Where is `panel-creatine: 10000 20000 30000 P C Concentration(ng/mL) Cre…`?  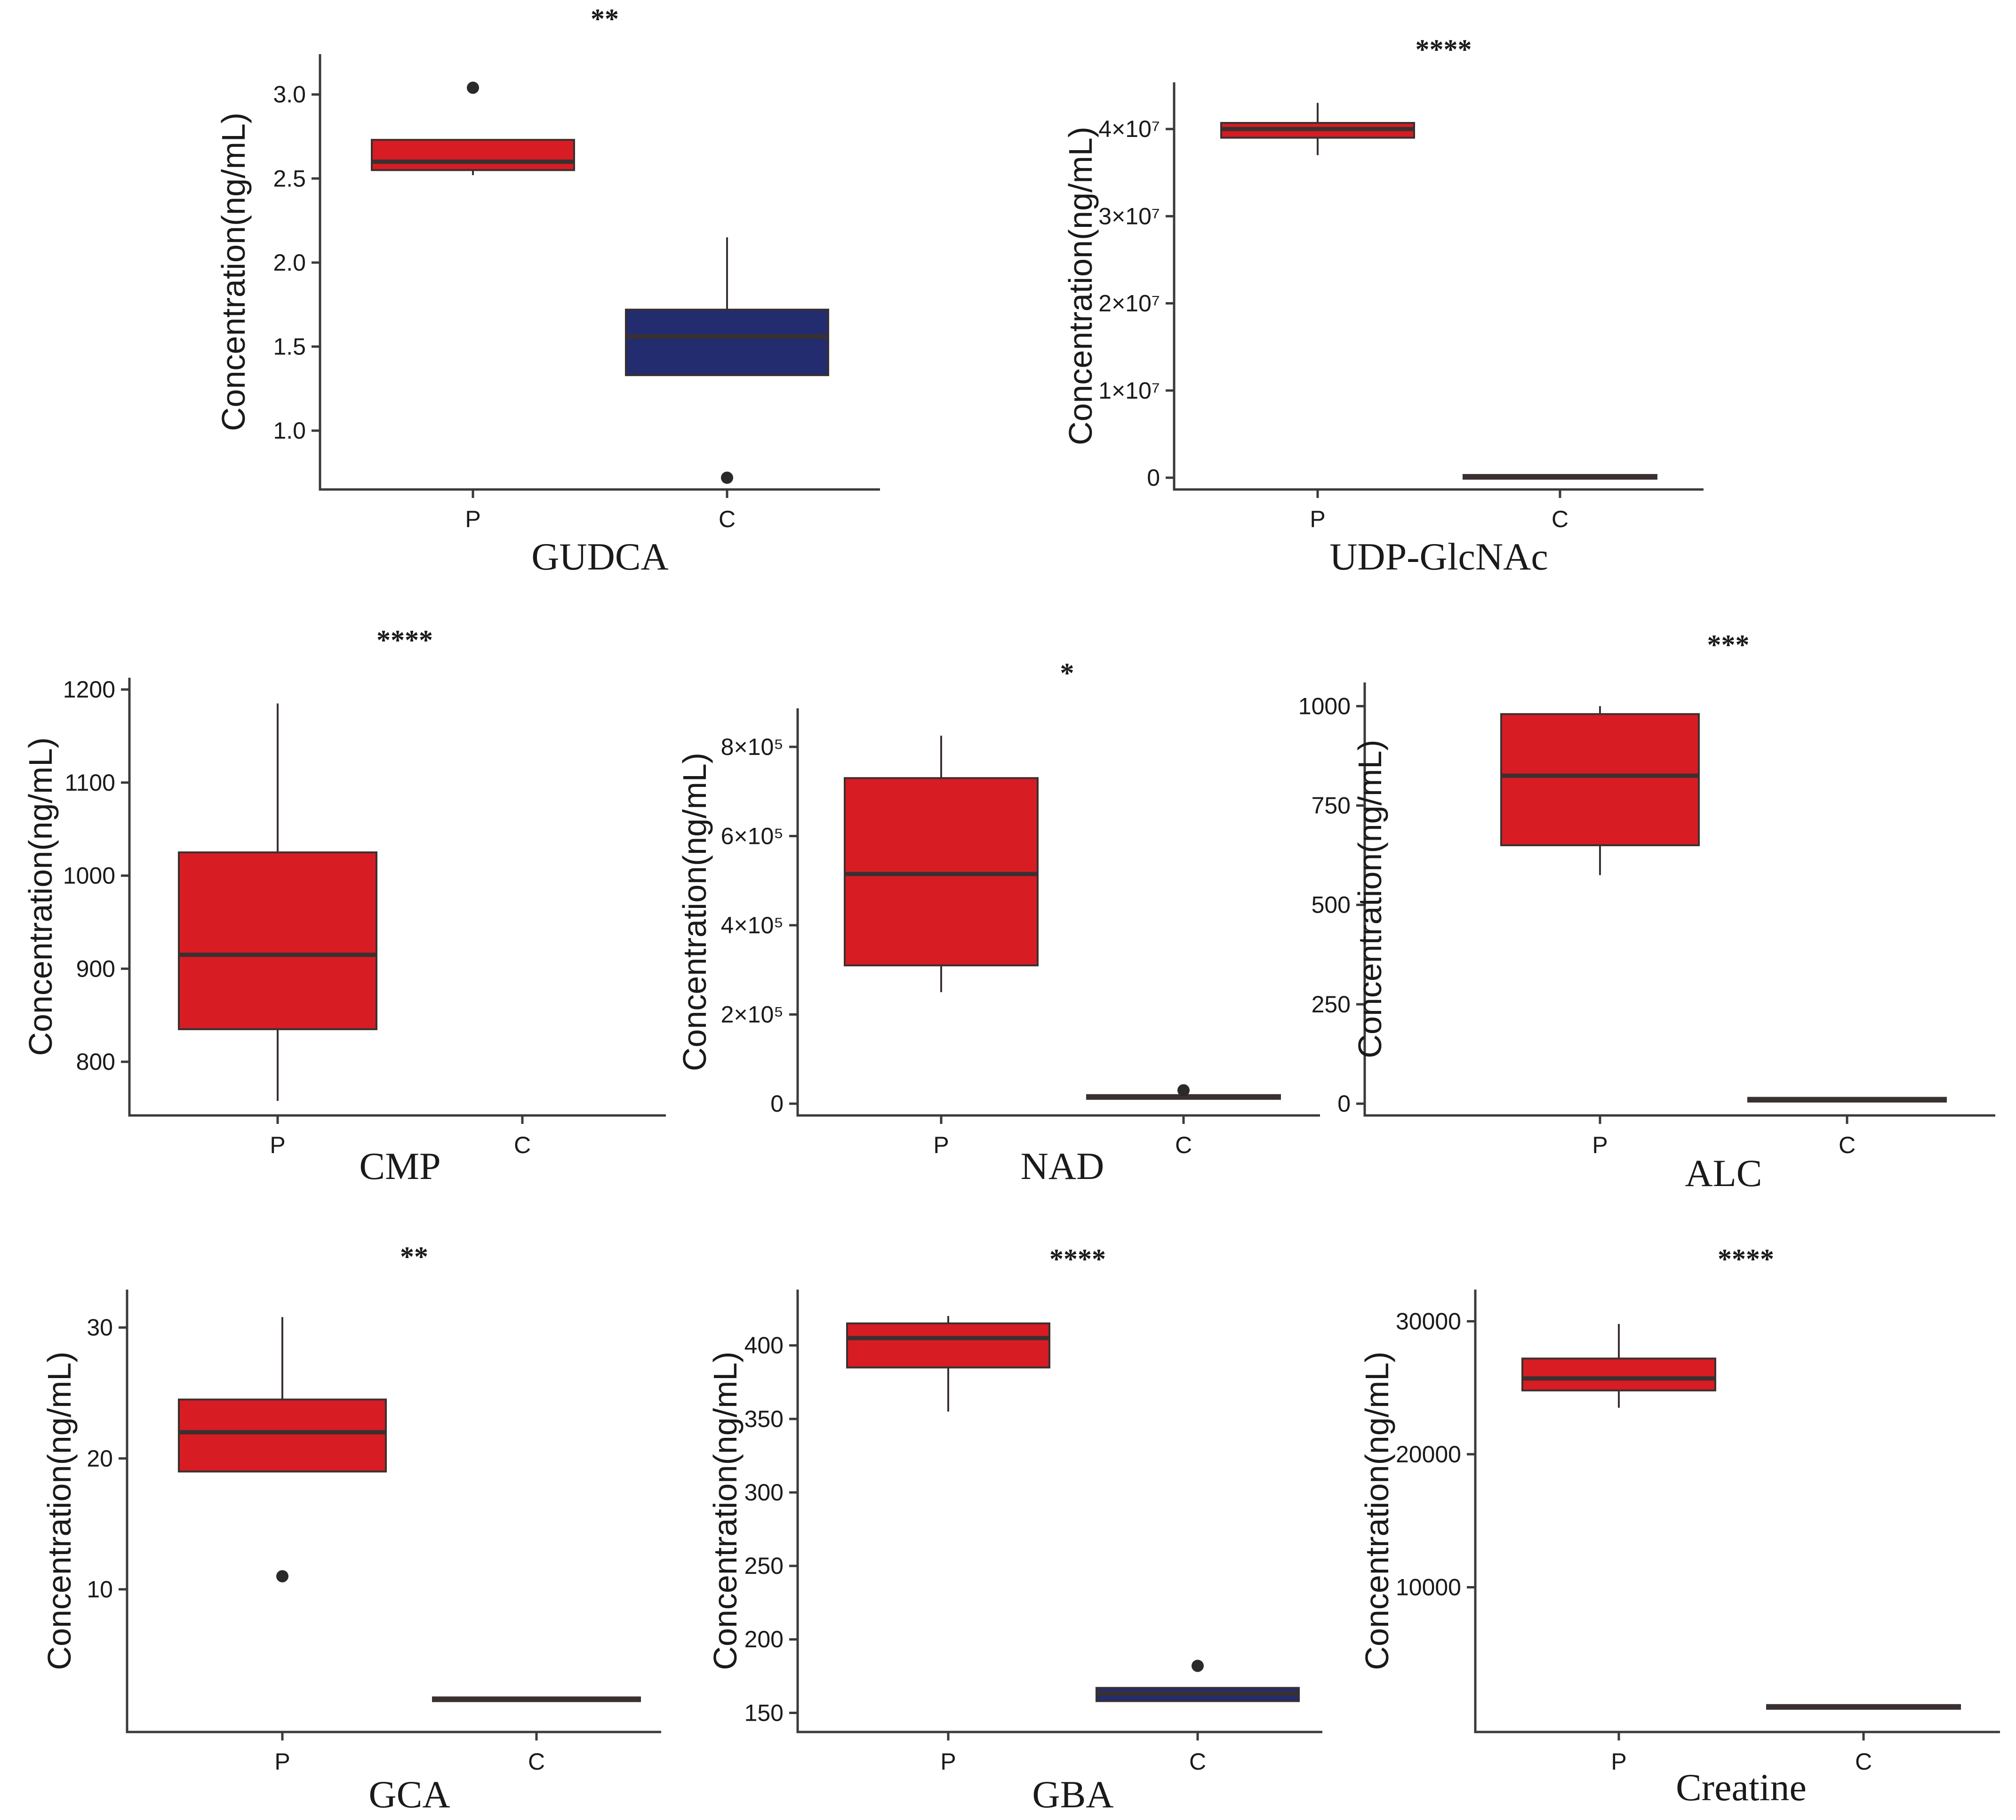 panel-creatine: 10000 20000 30000 P C Concentration(ng/mL) Cre… is located at coordinates (1679, 1526).